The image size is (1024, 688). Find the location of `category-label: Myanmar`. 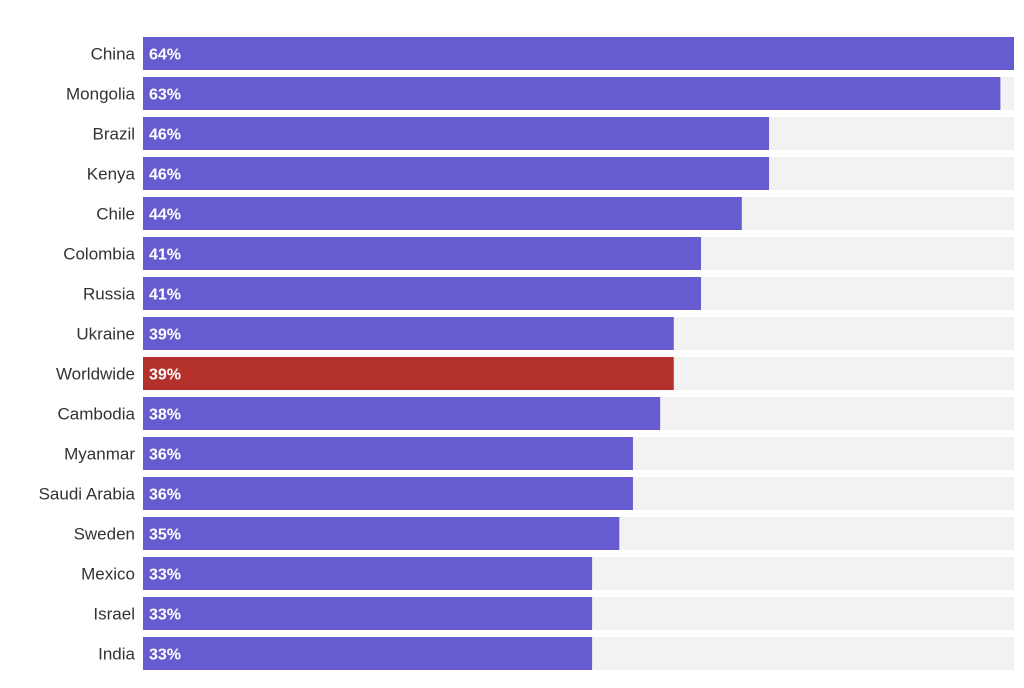

category-label: Myanmar is located at coordinates (99, 454).